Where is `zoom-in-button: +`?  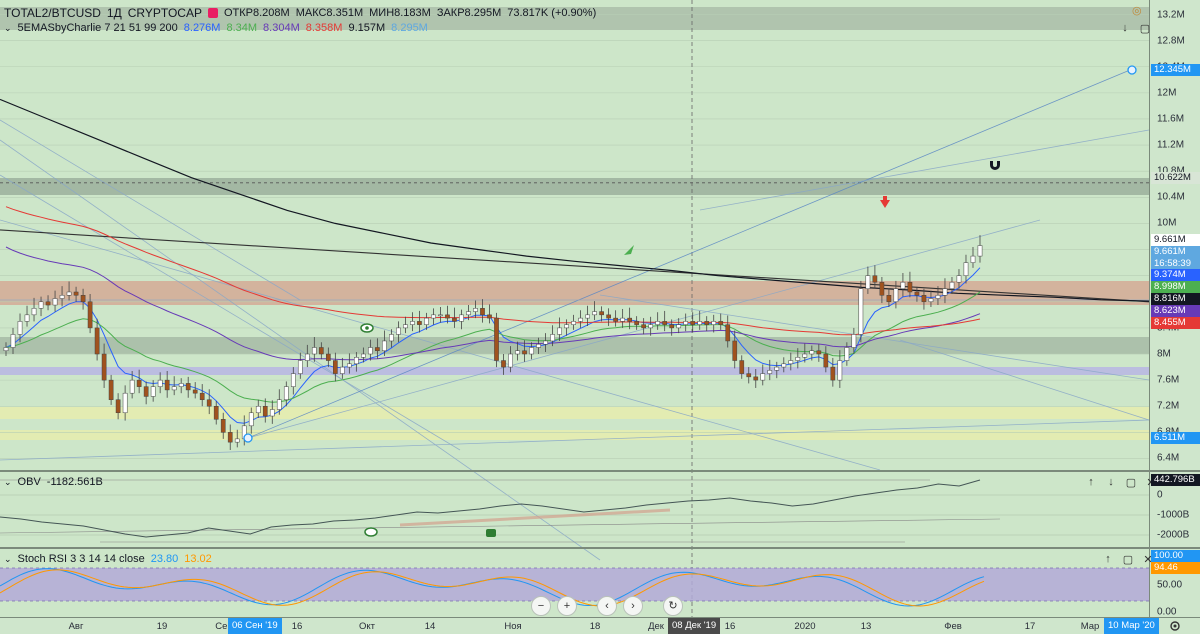
zoom-in-button: + is located at coordinates (567, 606).